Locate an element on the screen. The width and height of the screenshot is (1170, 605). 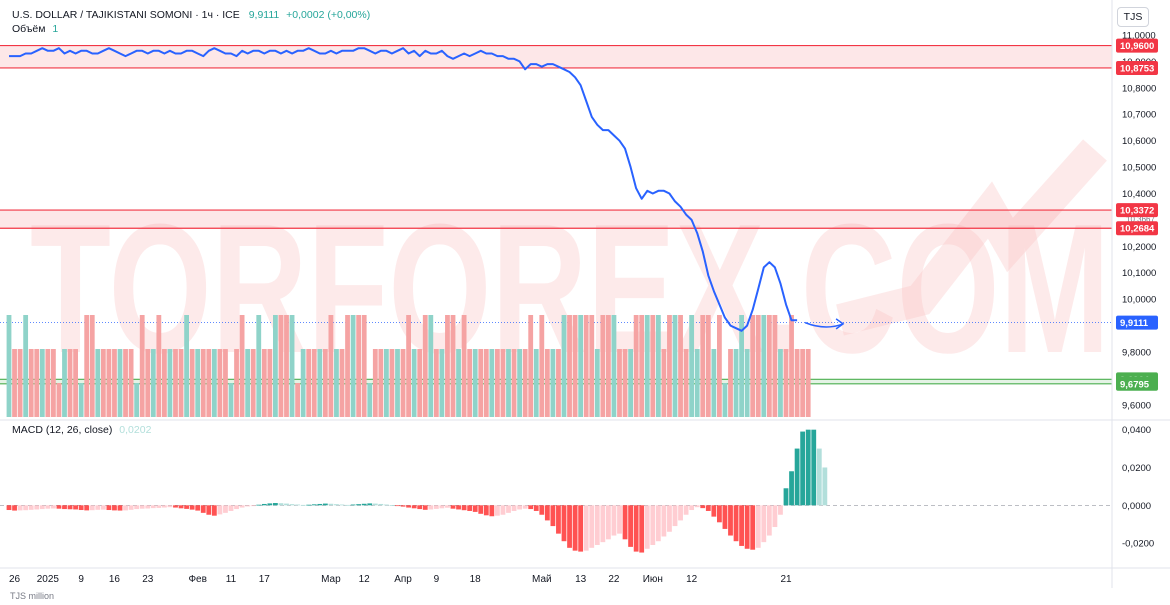
price-tick-label: 10,0000 is located at coordinates (1139, 300).